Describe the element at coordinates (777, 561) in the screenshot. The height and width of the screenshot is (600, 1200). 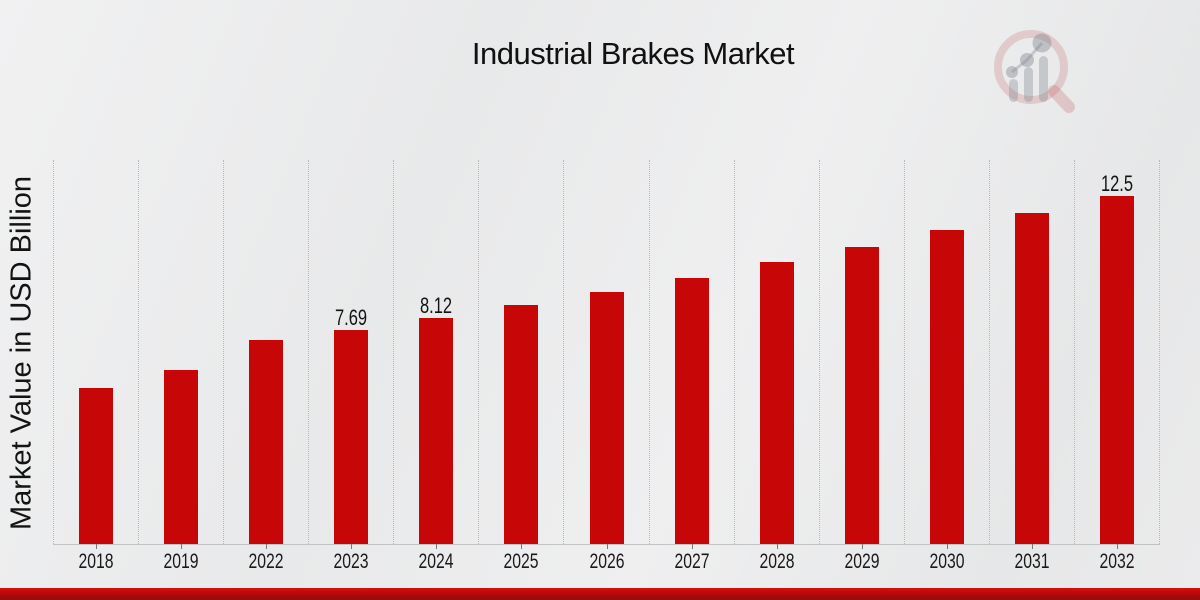
I see `x-axis-label: 2028` at that location.